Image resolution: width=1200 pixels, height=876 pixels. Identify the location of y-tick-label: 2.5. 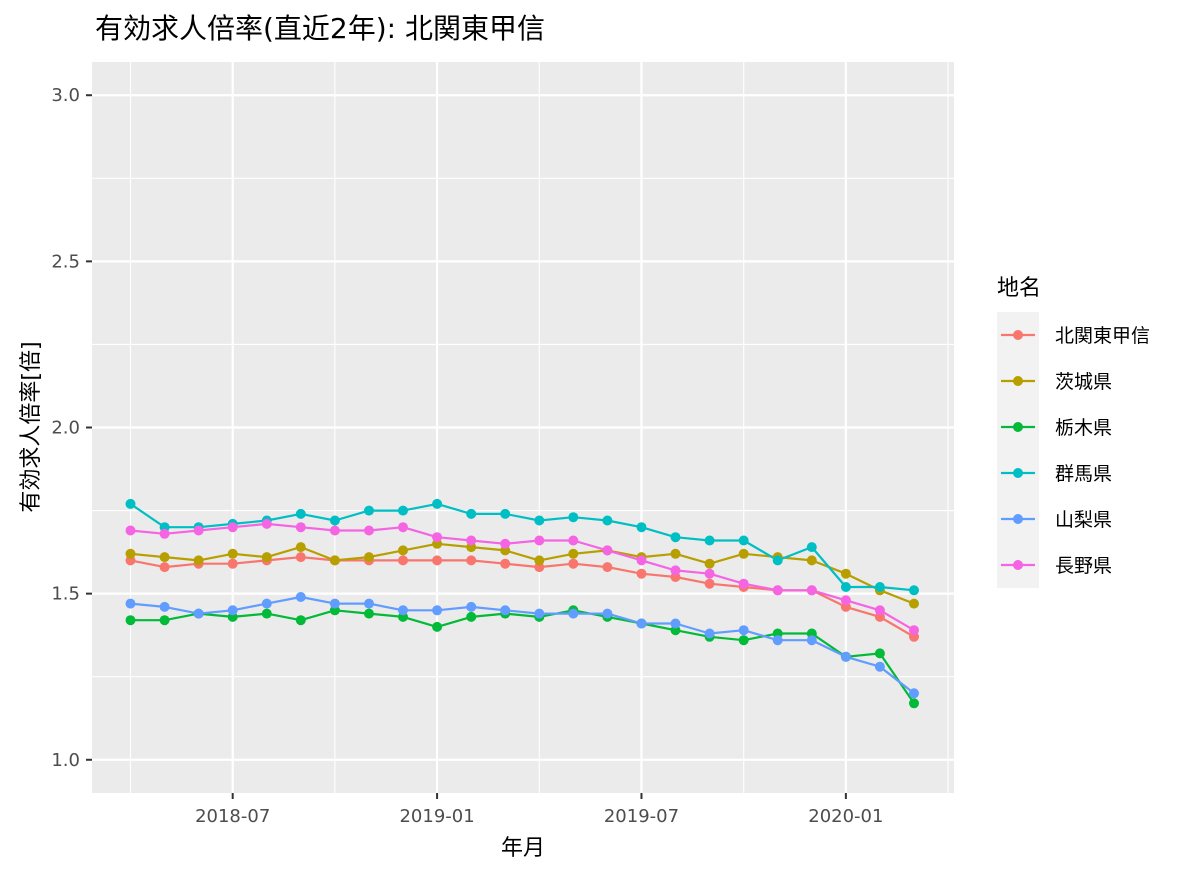
(65, 261).